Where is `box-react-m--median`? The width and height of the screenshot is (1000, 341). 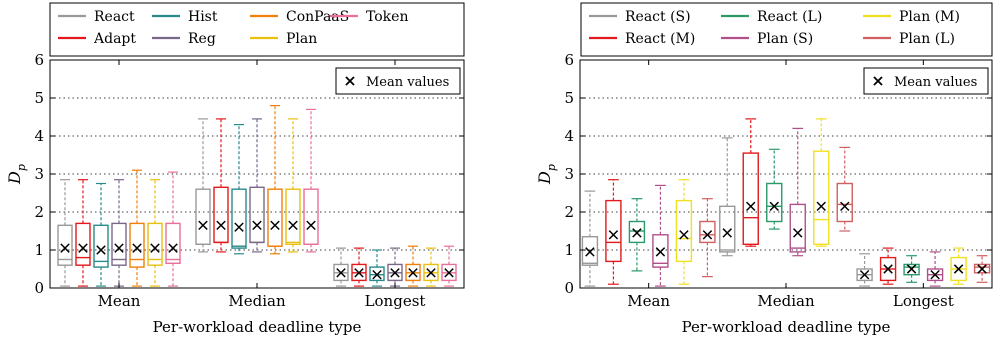
box-react-m--median is located at coordinates (750, 182).